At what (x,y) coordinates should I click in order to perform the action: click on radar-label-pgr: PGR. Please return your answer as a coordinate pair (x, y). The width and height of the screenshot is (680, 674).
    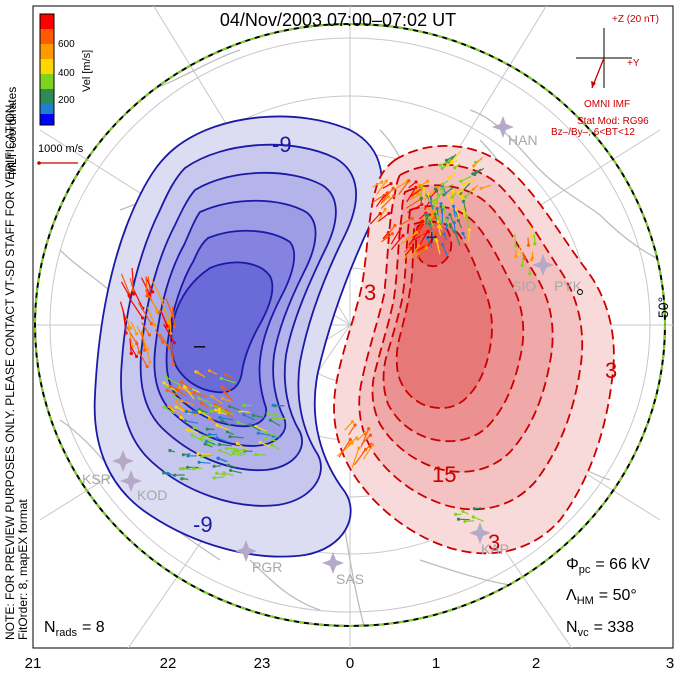
    Looking at the image, I should click on (267, 567).